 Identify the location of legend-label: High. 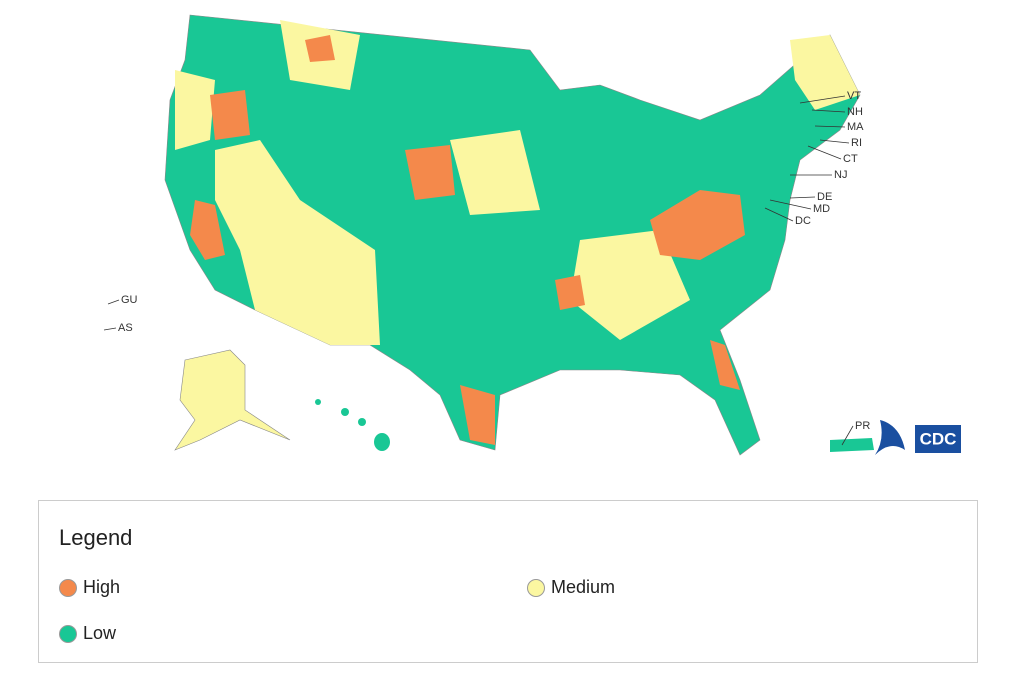
(102, 587).